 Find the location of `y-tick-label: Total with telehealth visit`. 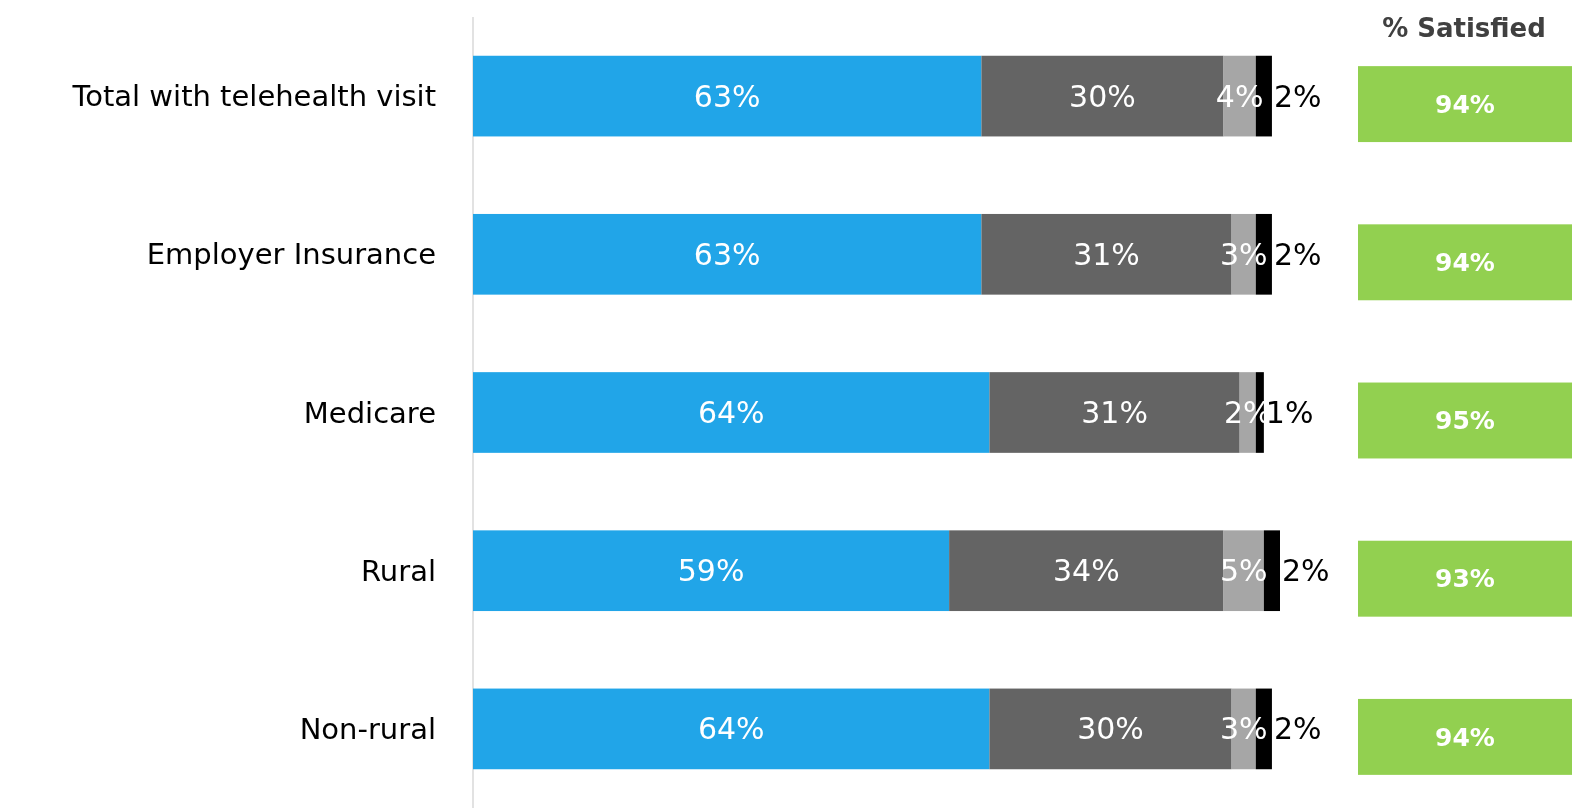

y-tick-label: Total with telehealth visit is located at coordinates (253, 96).